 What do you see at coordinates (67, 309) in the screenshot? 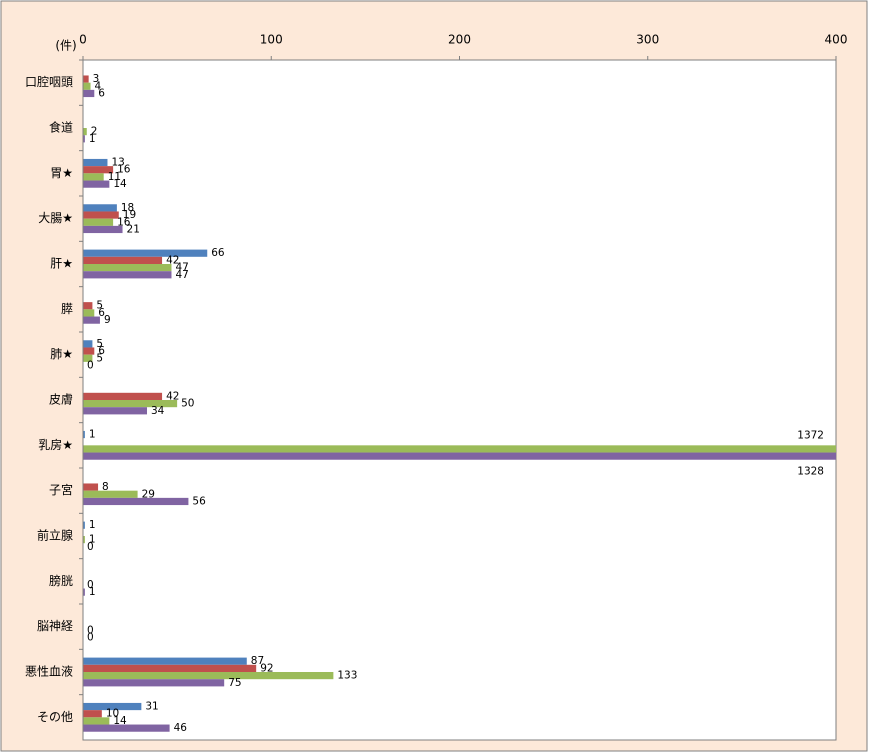
I see `y-tick-label: 膵` at bounding box center [67, 309].